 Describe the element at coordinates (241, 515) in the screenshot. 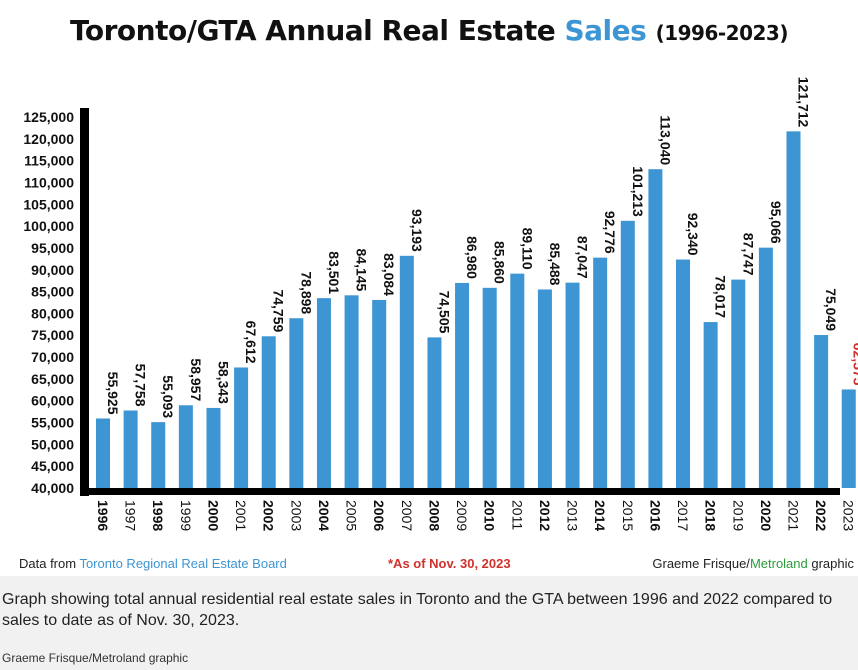

I see `x-tick-label: 2001` at that location.